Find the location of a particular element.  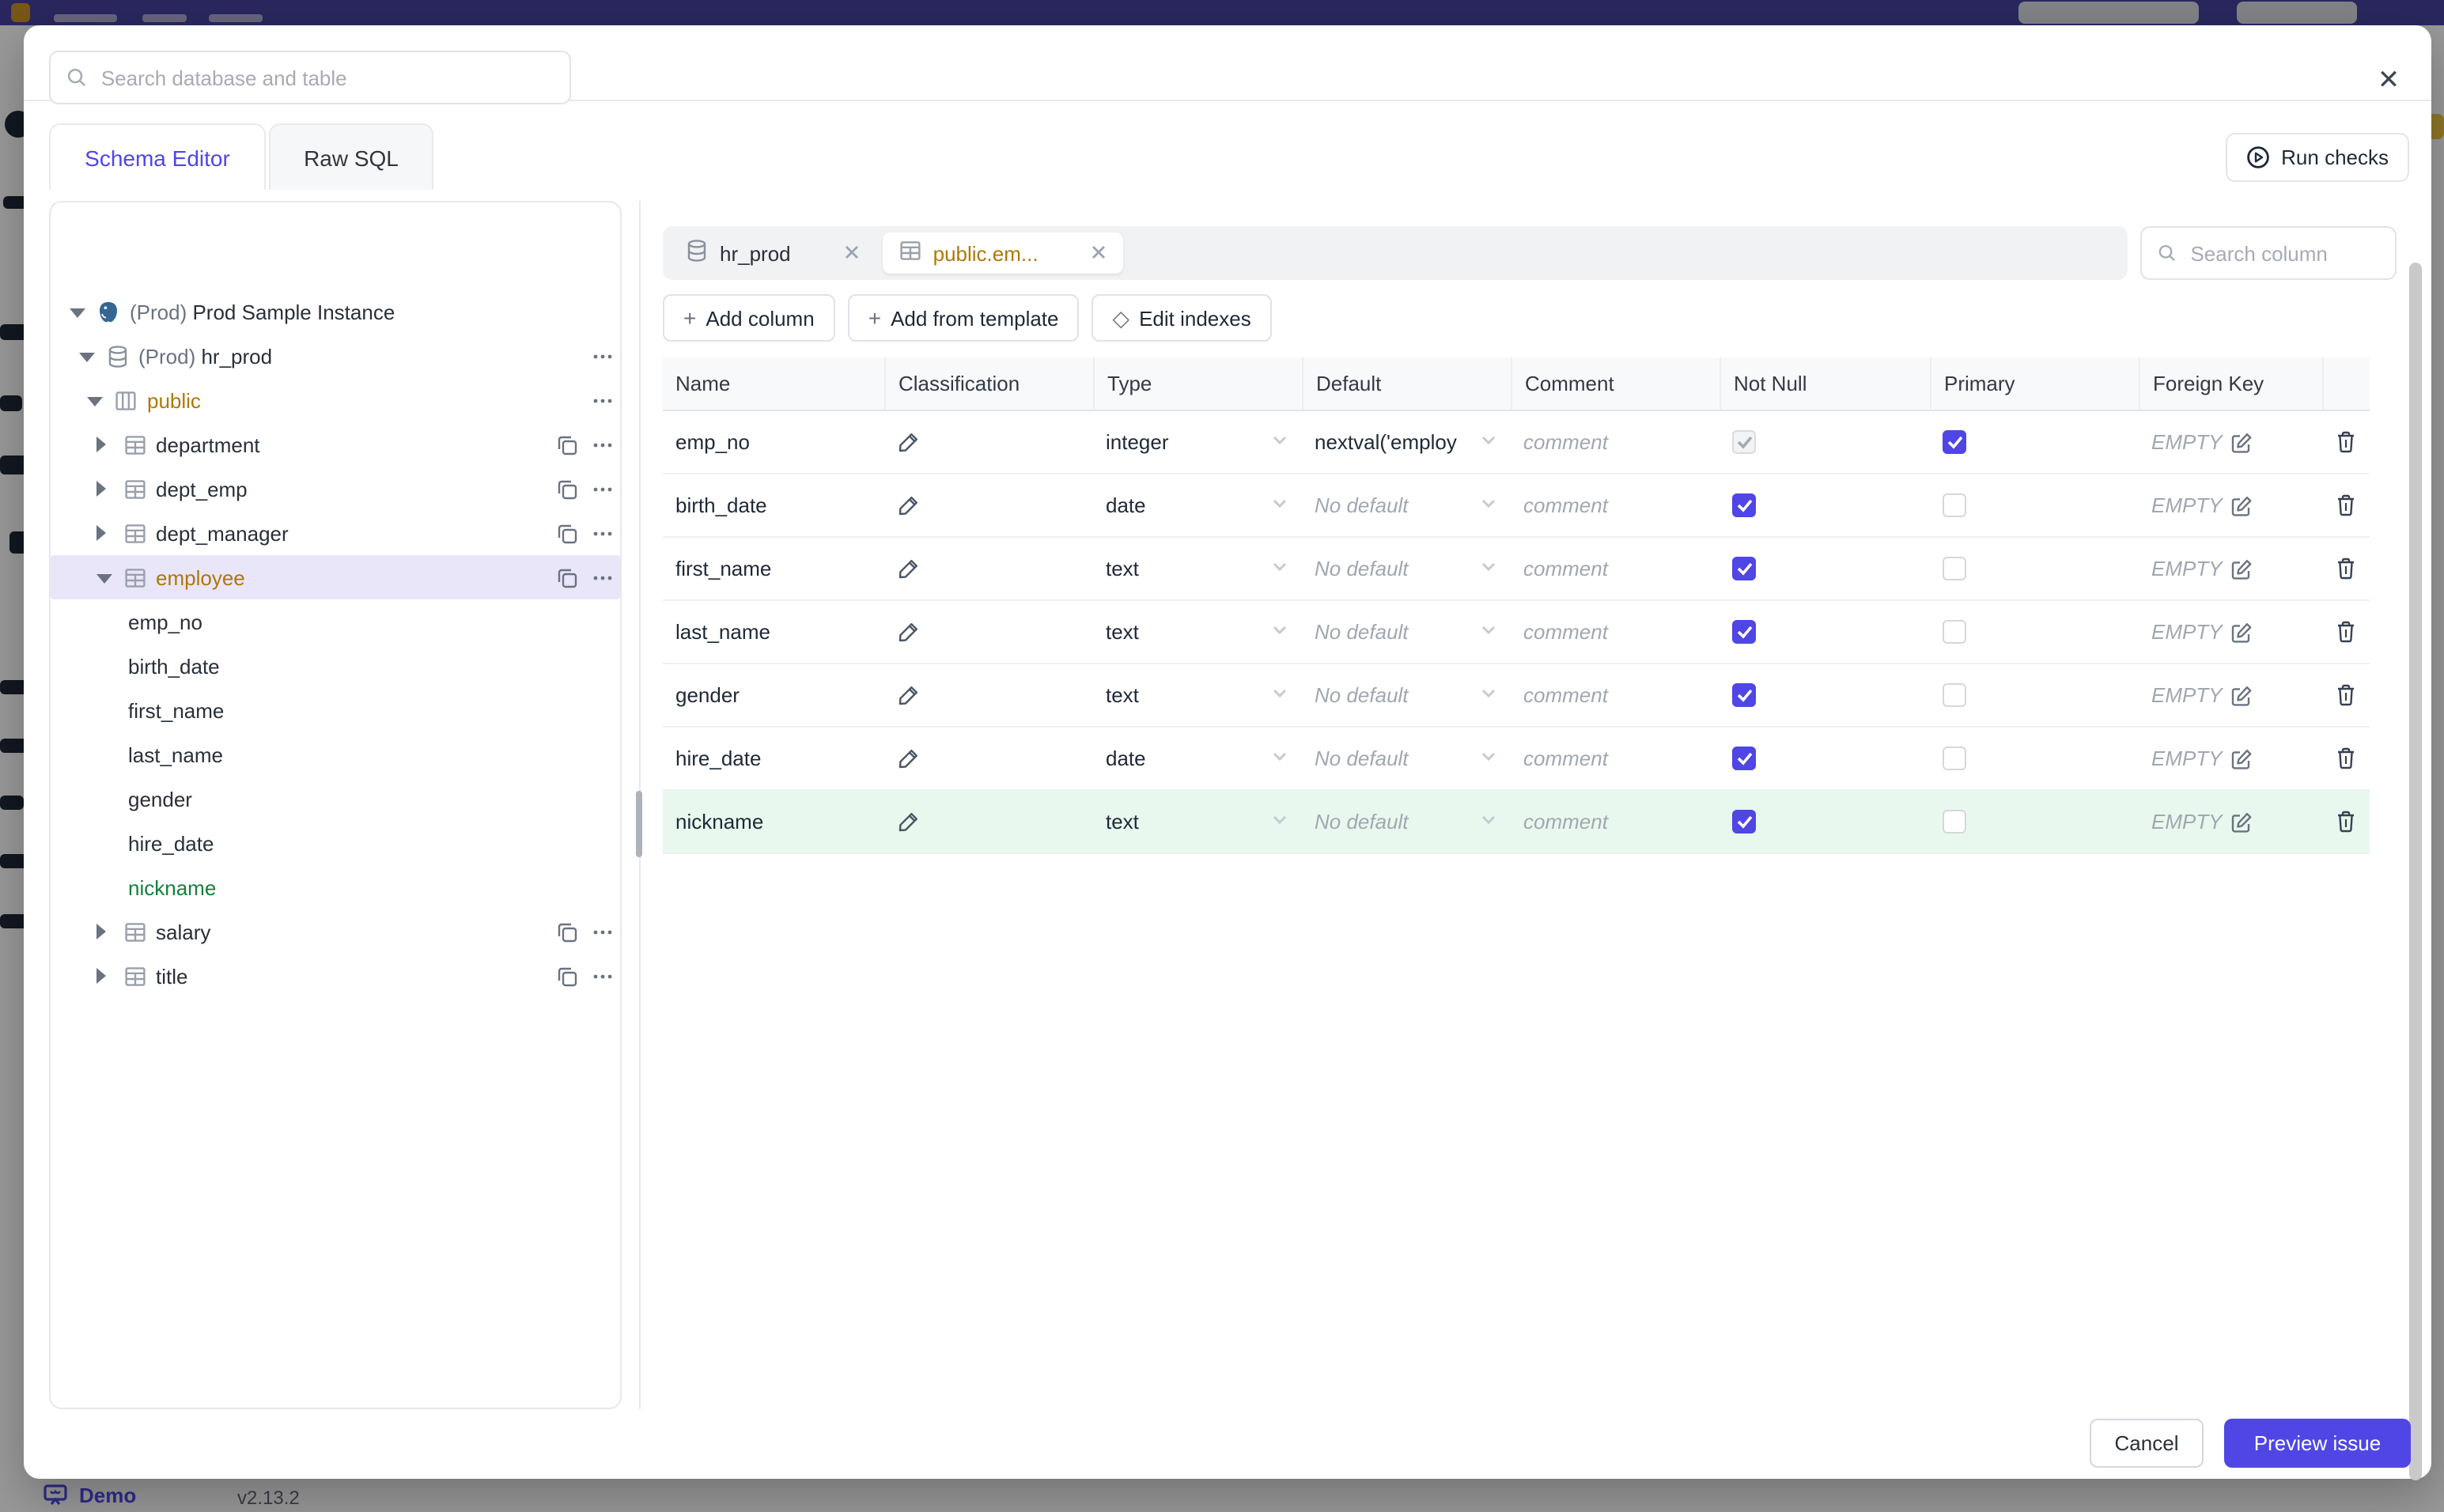

cell-name: gender is located at coordinates (773, 696).